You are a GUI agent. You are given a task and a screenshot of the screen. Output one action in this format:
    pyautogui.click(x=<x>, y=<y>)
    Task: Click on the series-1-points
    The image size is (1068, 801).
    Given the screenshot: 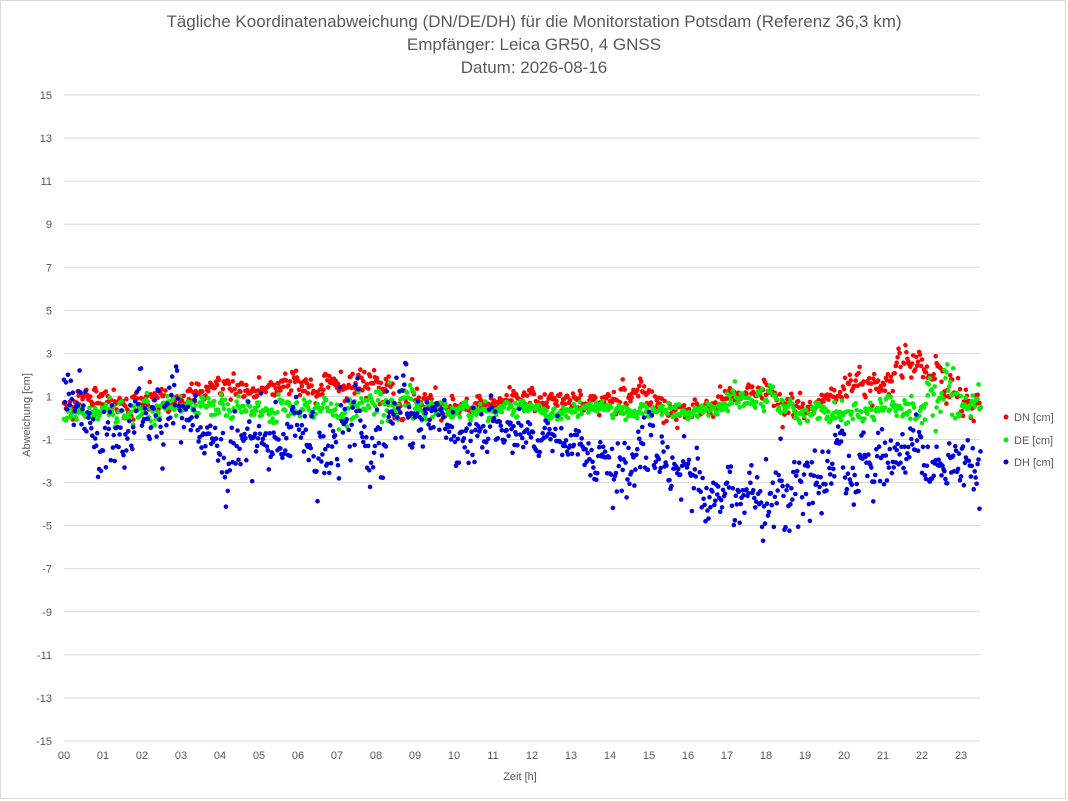 What is the action you would take?
    pyautogui.click(x=522, y=386)
    